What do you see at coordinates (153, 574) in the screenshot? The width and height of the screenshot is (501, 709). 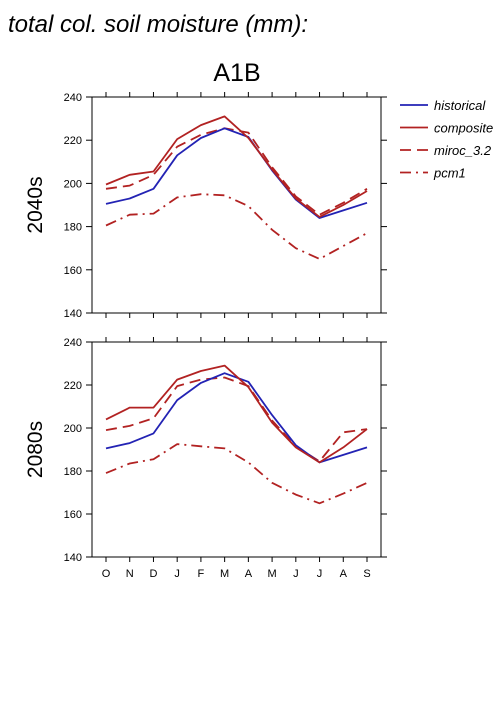 I see `x-tick-label: D` at bounding box center [153, 574].